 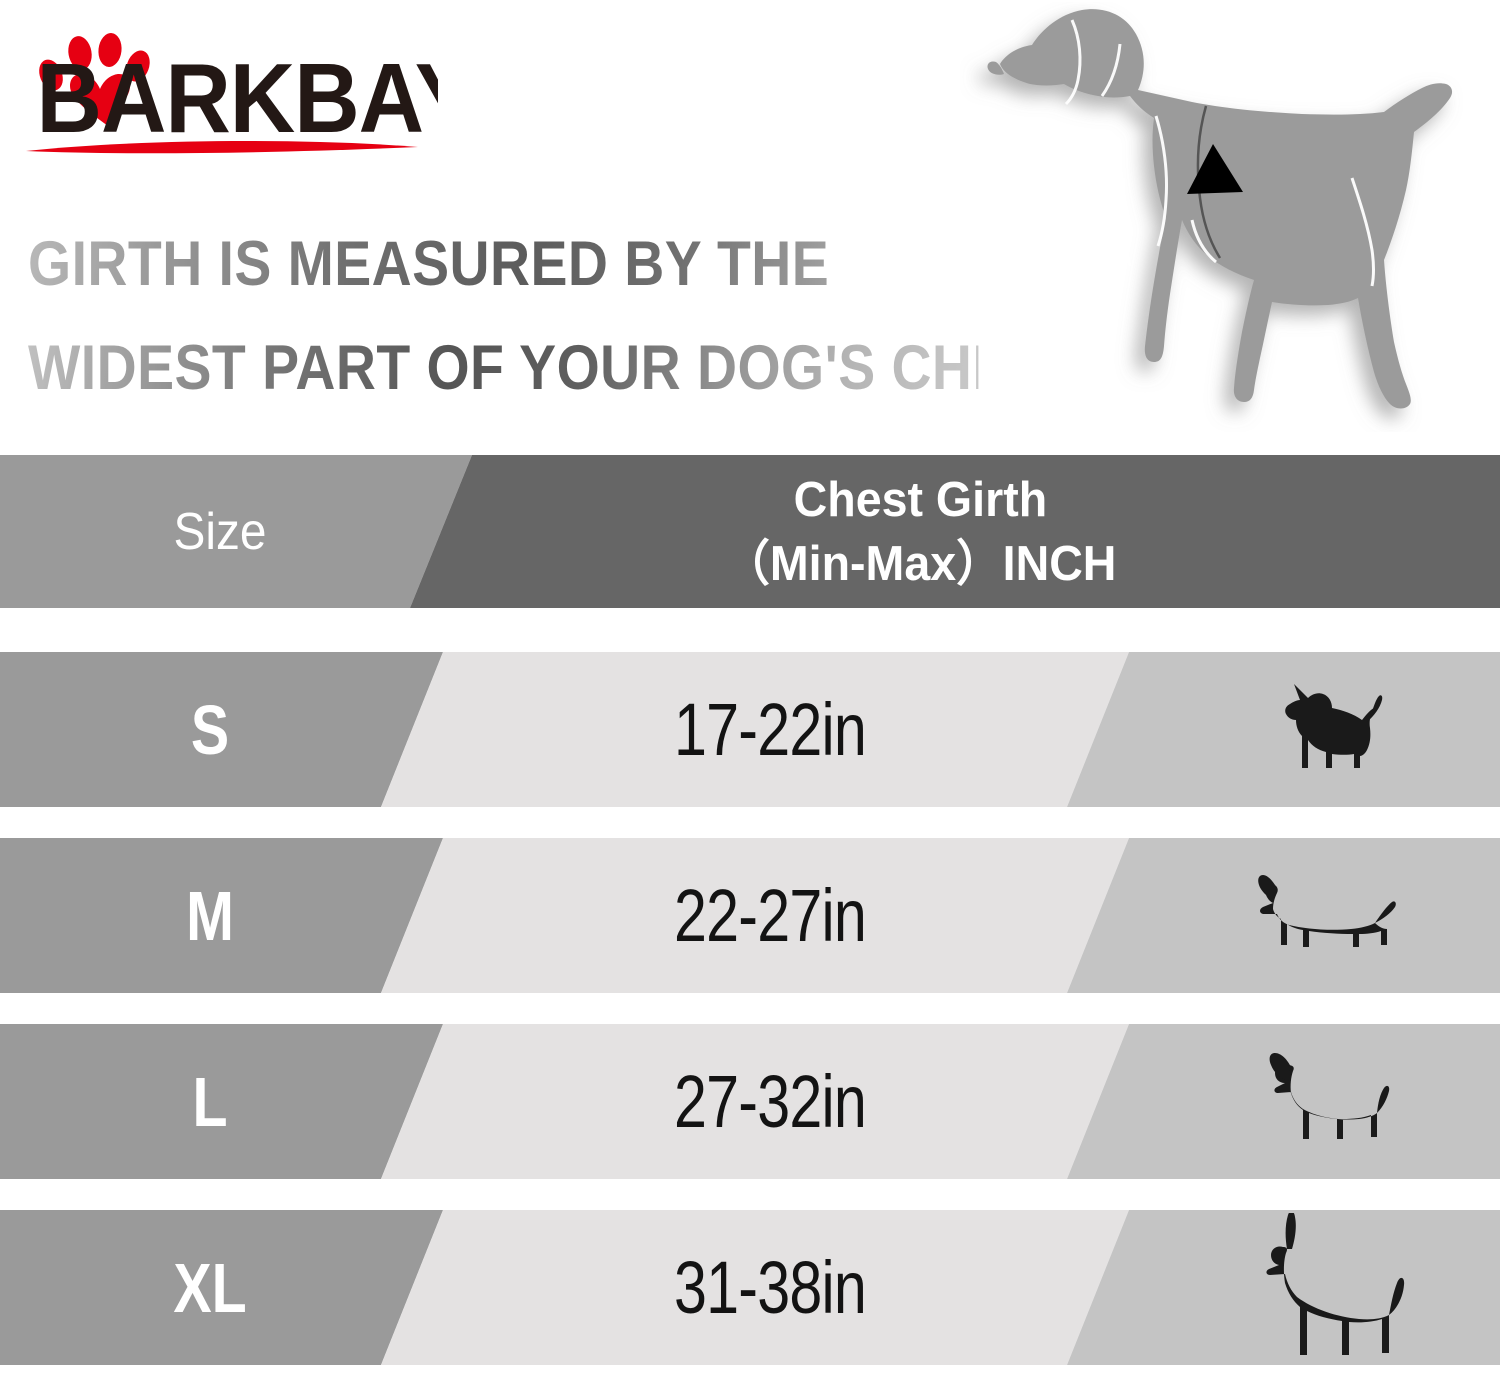 I want to click on logo-swoosh, so click(x=222, y=147).